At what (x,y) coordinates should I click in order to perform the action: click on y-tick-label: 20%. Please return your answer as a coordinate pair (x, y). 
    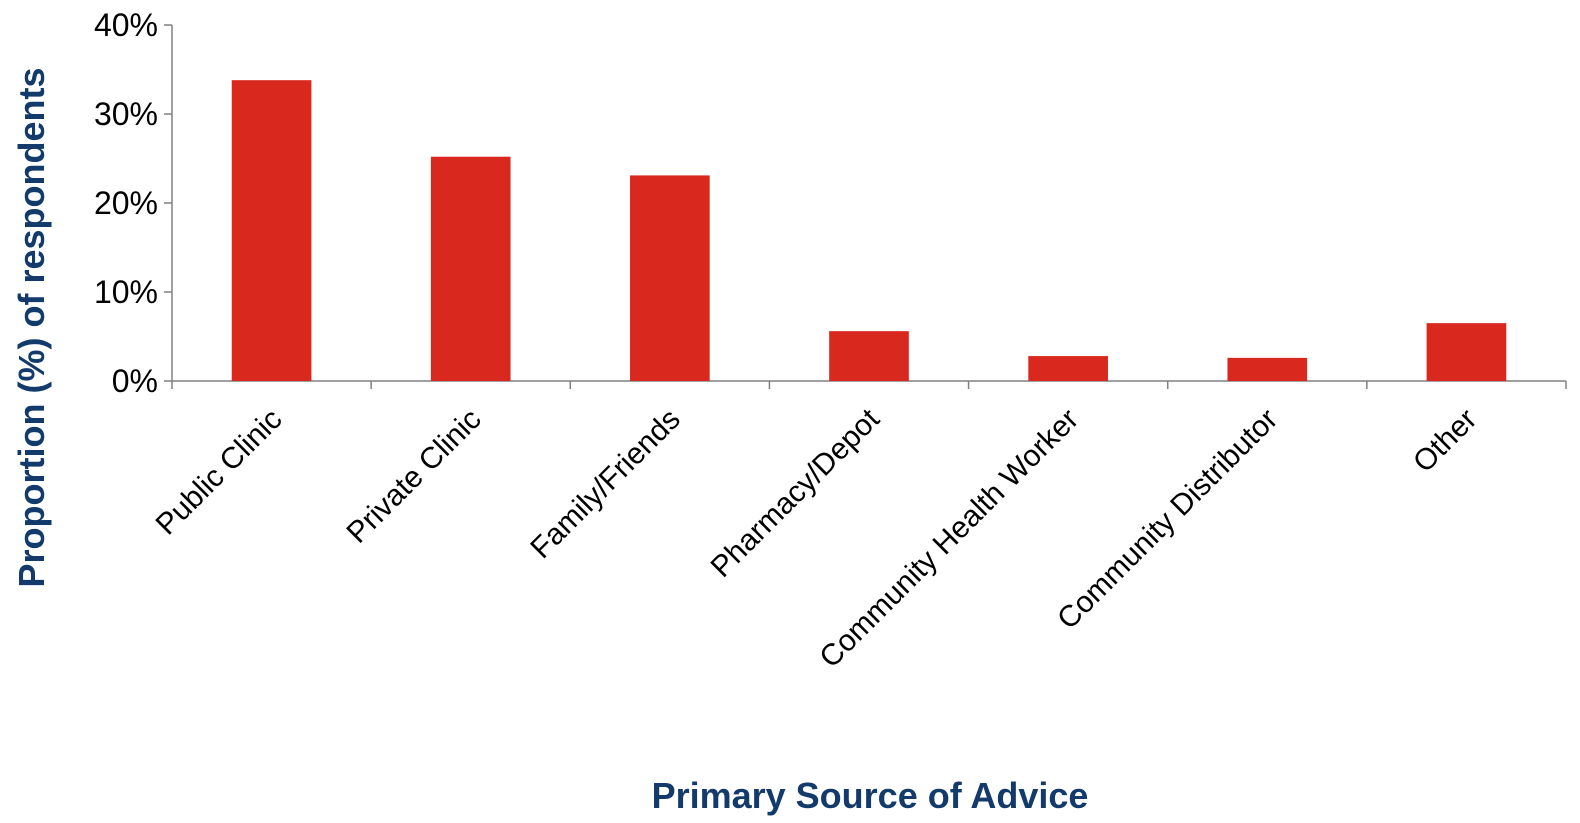
    Looking at the image, I should click on (126, 203).